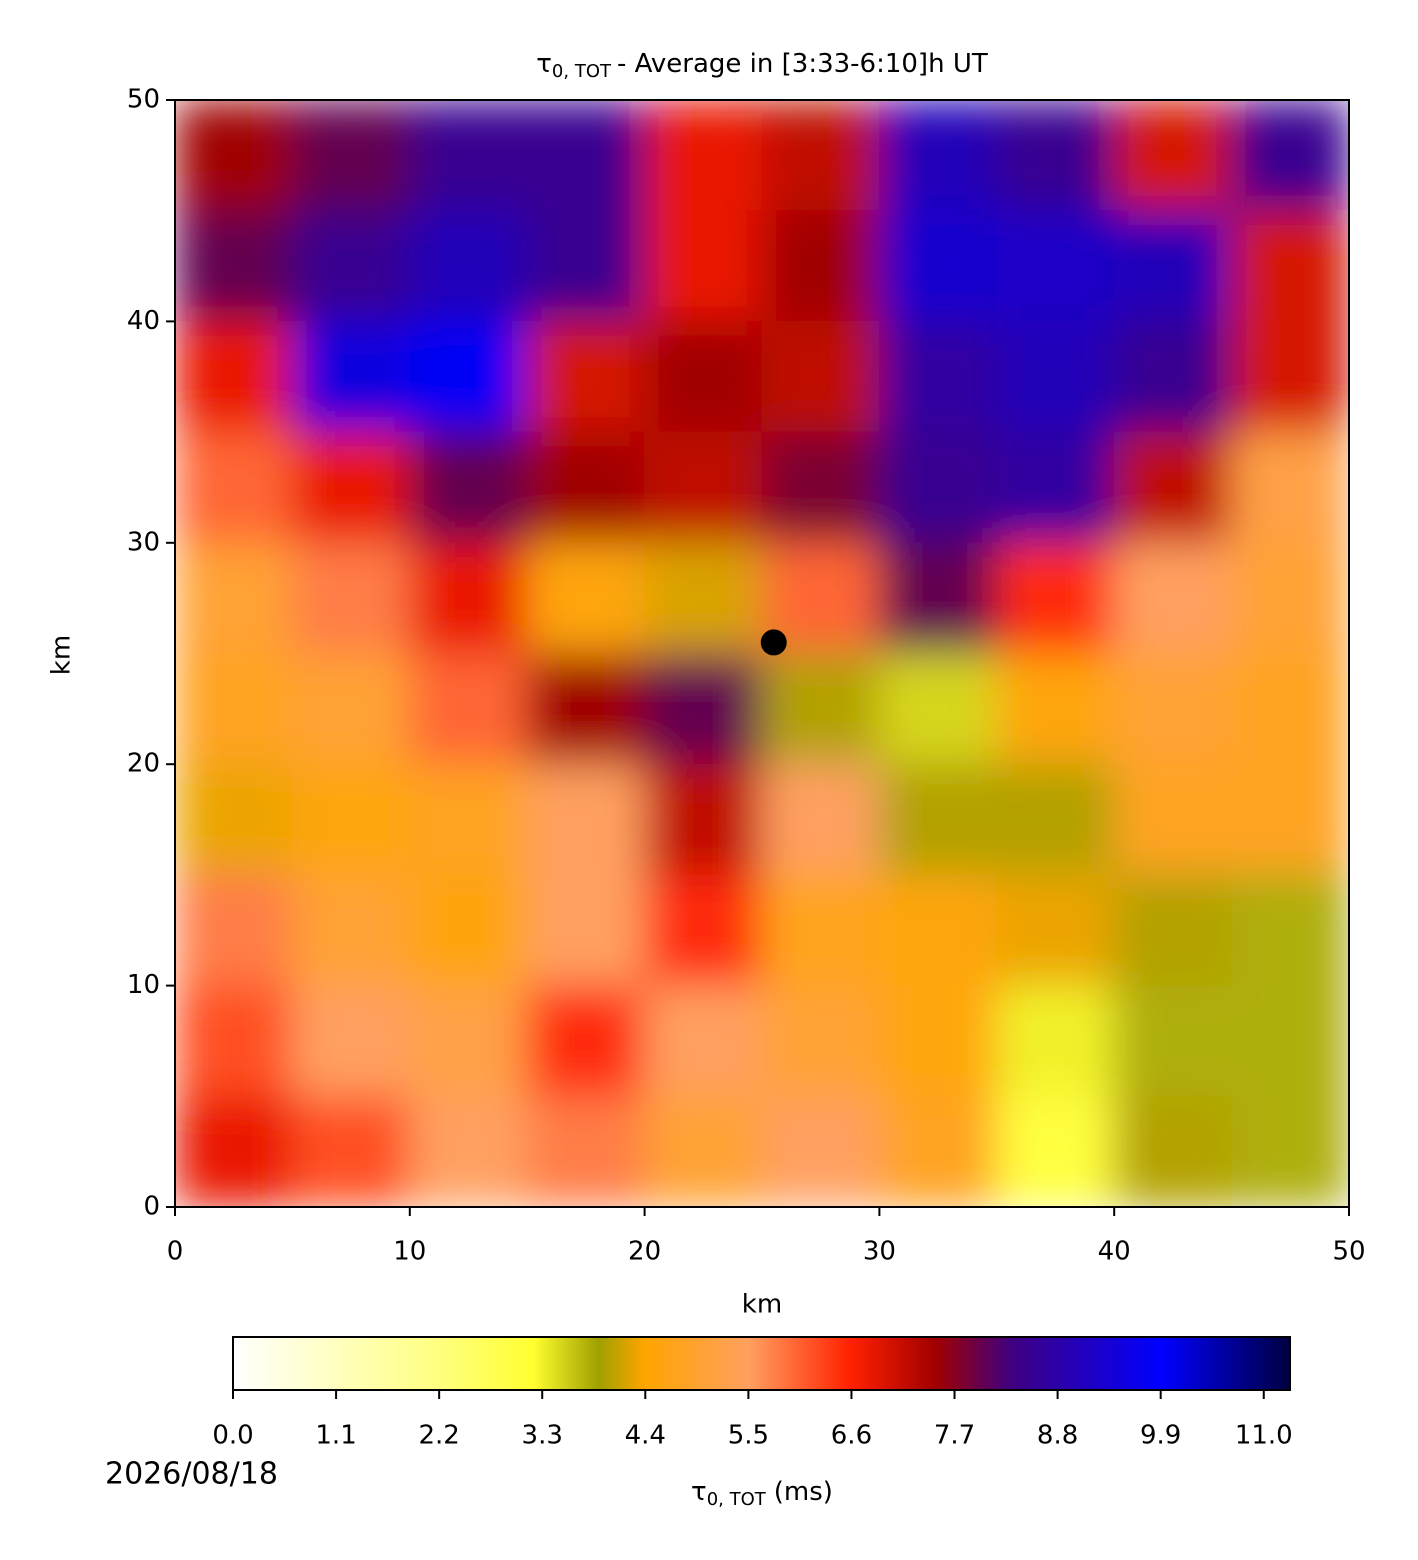 The image size is (1418, 1560). I want to click on colorbar-label: τ0, TOT (ms), so click(762, 1494).